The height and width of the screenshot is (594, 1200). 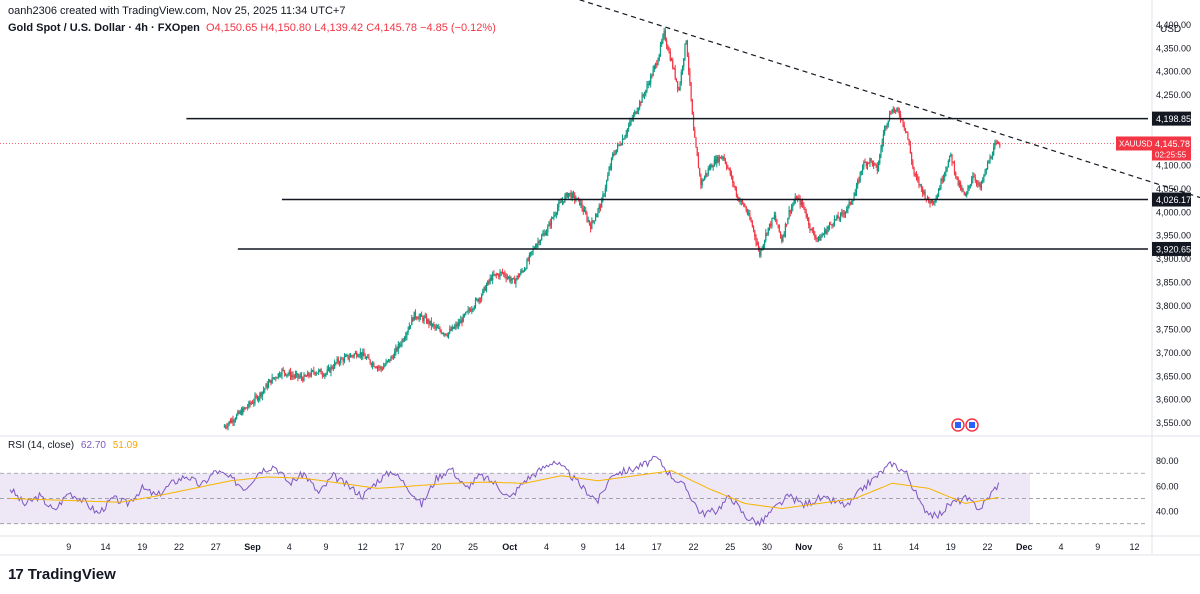 What do you see at coordinates (1173, 72) in the screenshot?
I see `price-tick-label: 4,300.00` at bounding box center [1173, 72].